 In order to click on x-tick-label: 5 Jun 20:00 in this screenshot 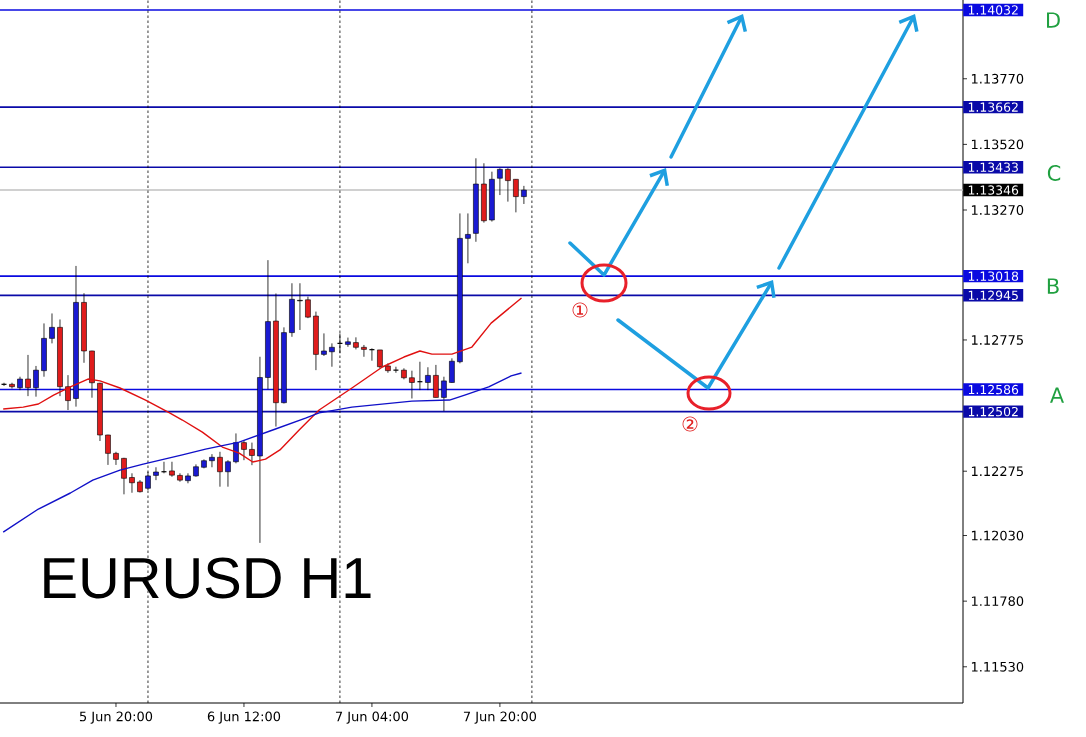, I will do `click(116, 717)`.